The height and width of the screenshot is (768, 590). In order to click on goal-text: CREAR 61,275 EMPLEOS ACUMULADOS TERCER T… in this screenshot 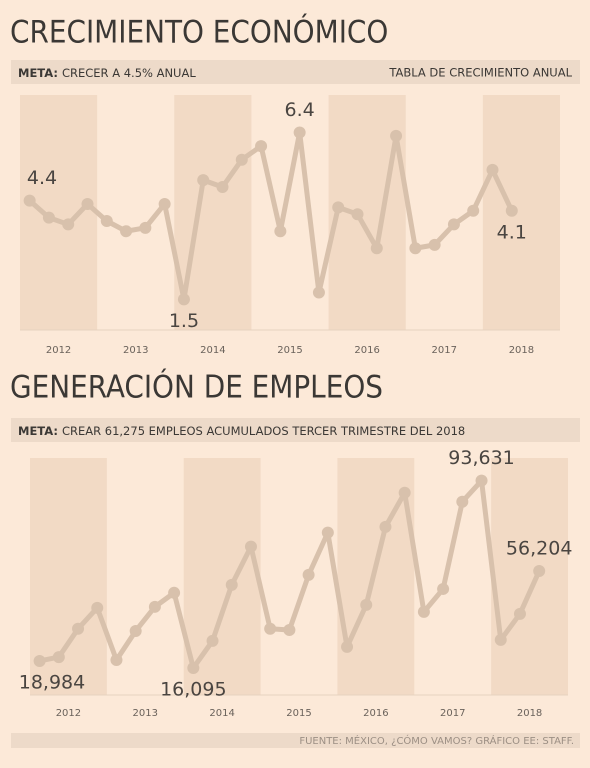, I will do `click(263, 431)`.